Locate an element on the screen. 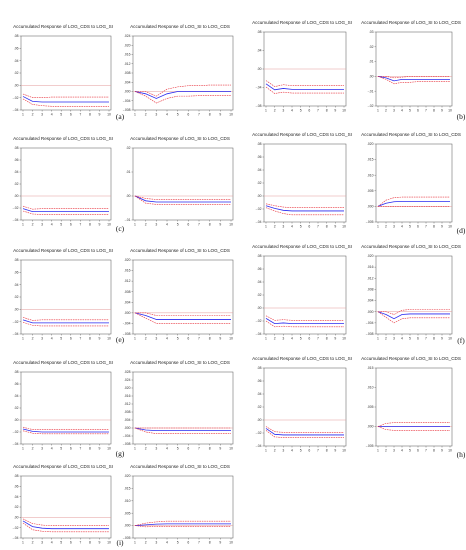  y-tick-label: .020 is located at coordinates (370, 144).